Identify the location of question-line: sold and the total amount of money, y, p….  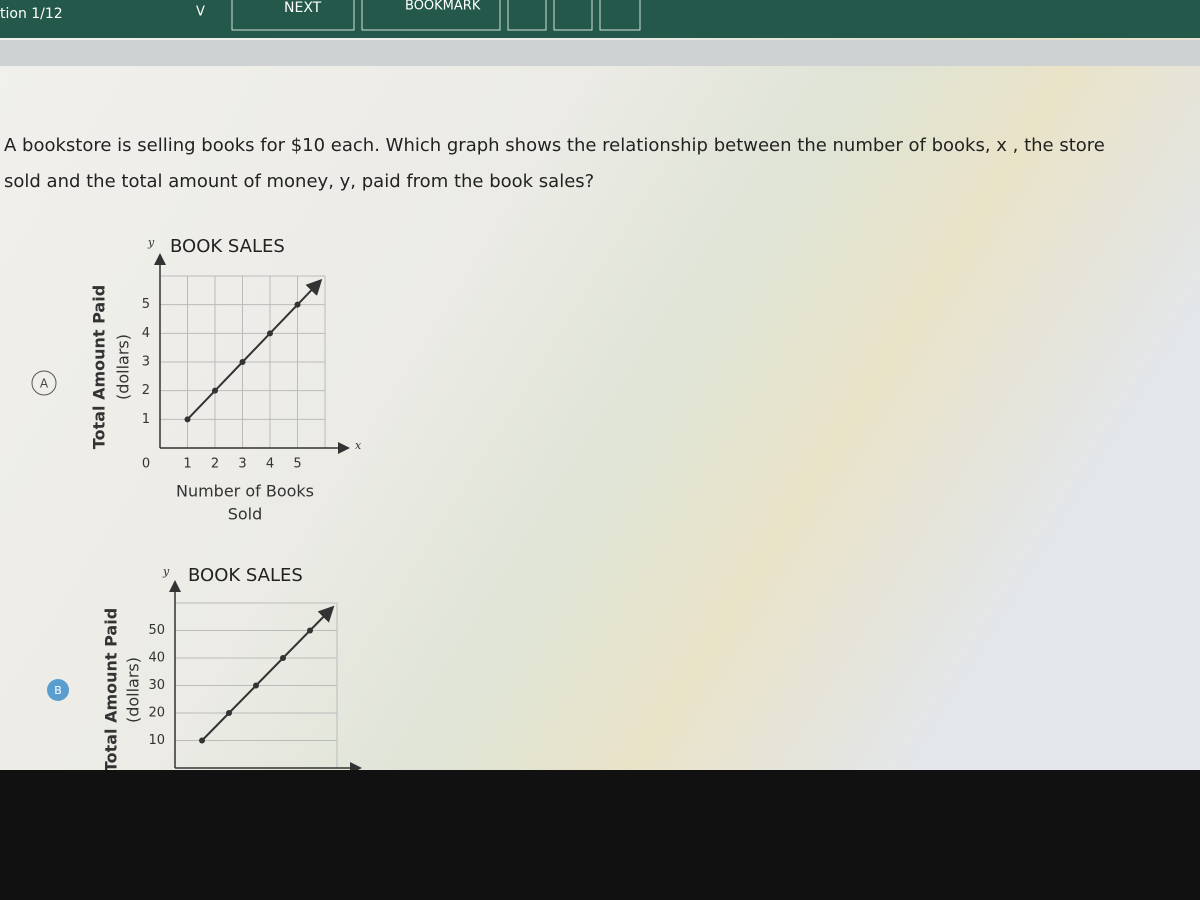
(299, 181).